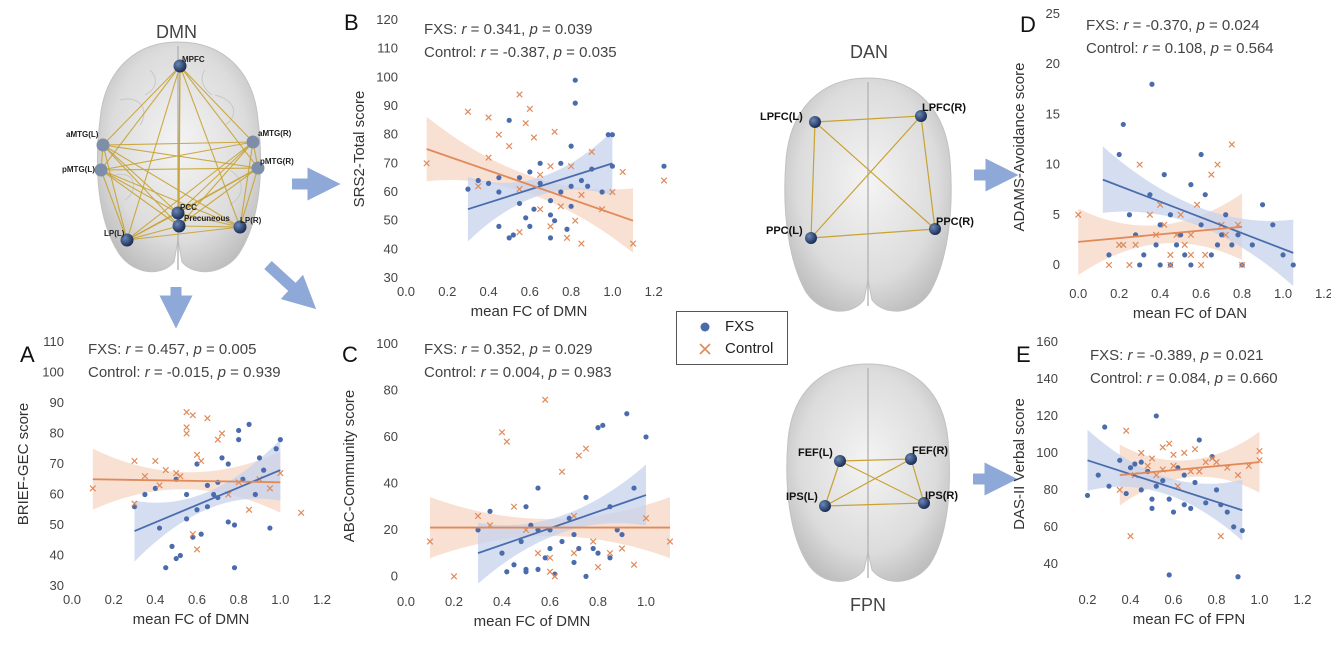  What do you see at coordinates (825, 506) in the screenshot?
I see `node-ips-l` at bounding box center [825, 506].